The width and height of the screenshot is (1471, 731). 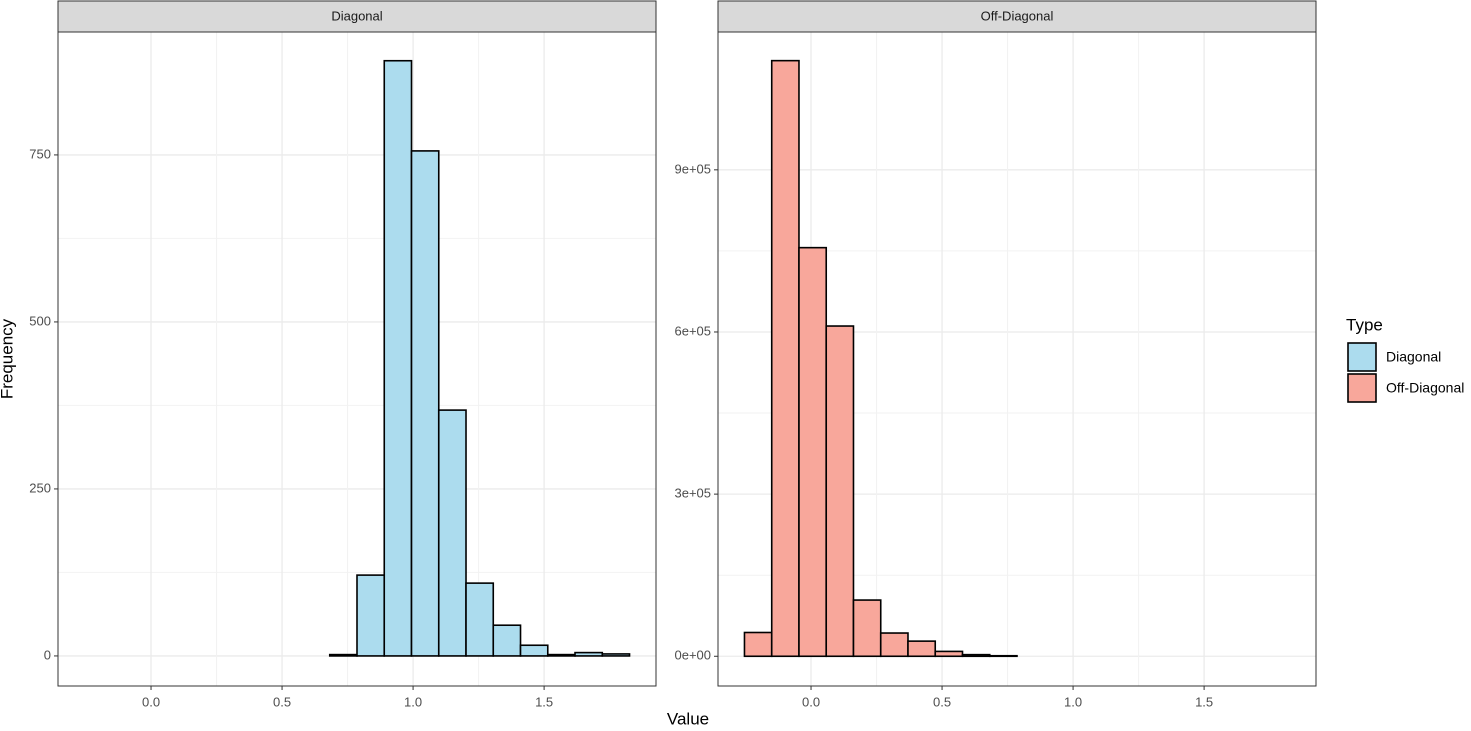 I want to click on y-tick-label: 250, so click(x=40, y=487).